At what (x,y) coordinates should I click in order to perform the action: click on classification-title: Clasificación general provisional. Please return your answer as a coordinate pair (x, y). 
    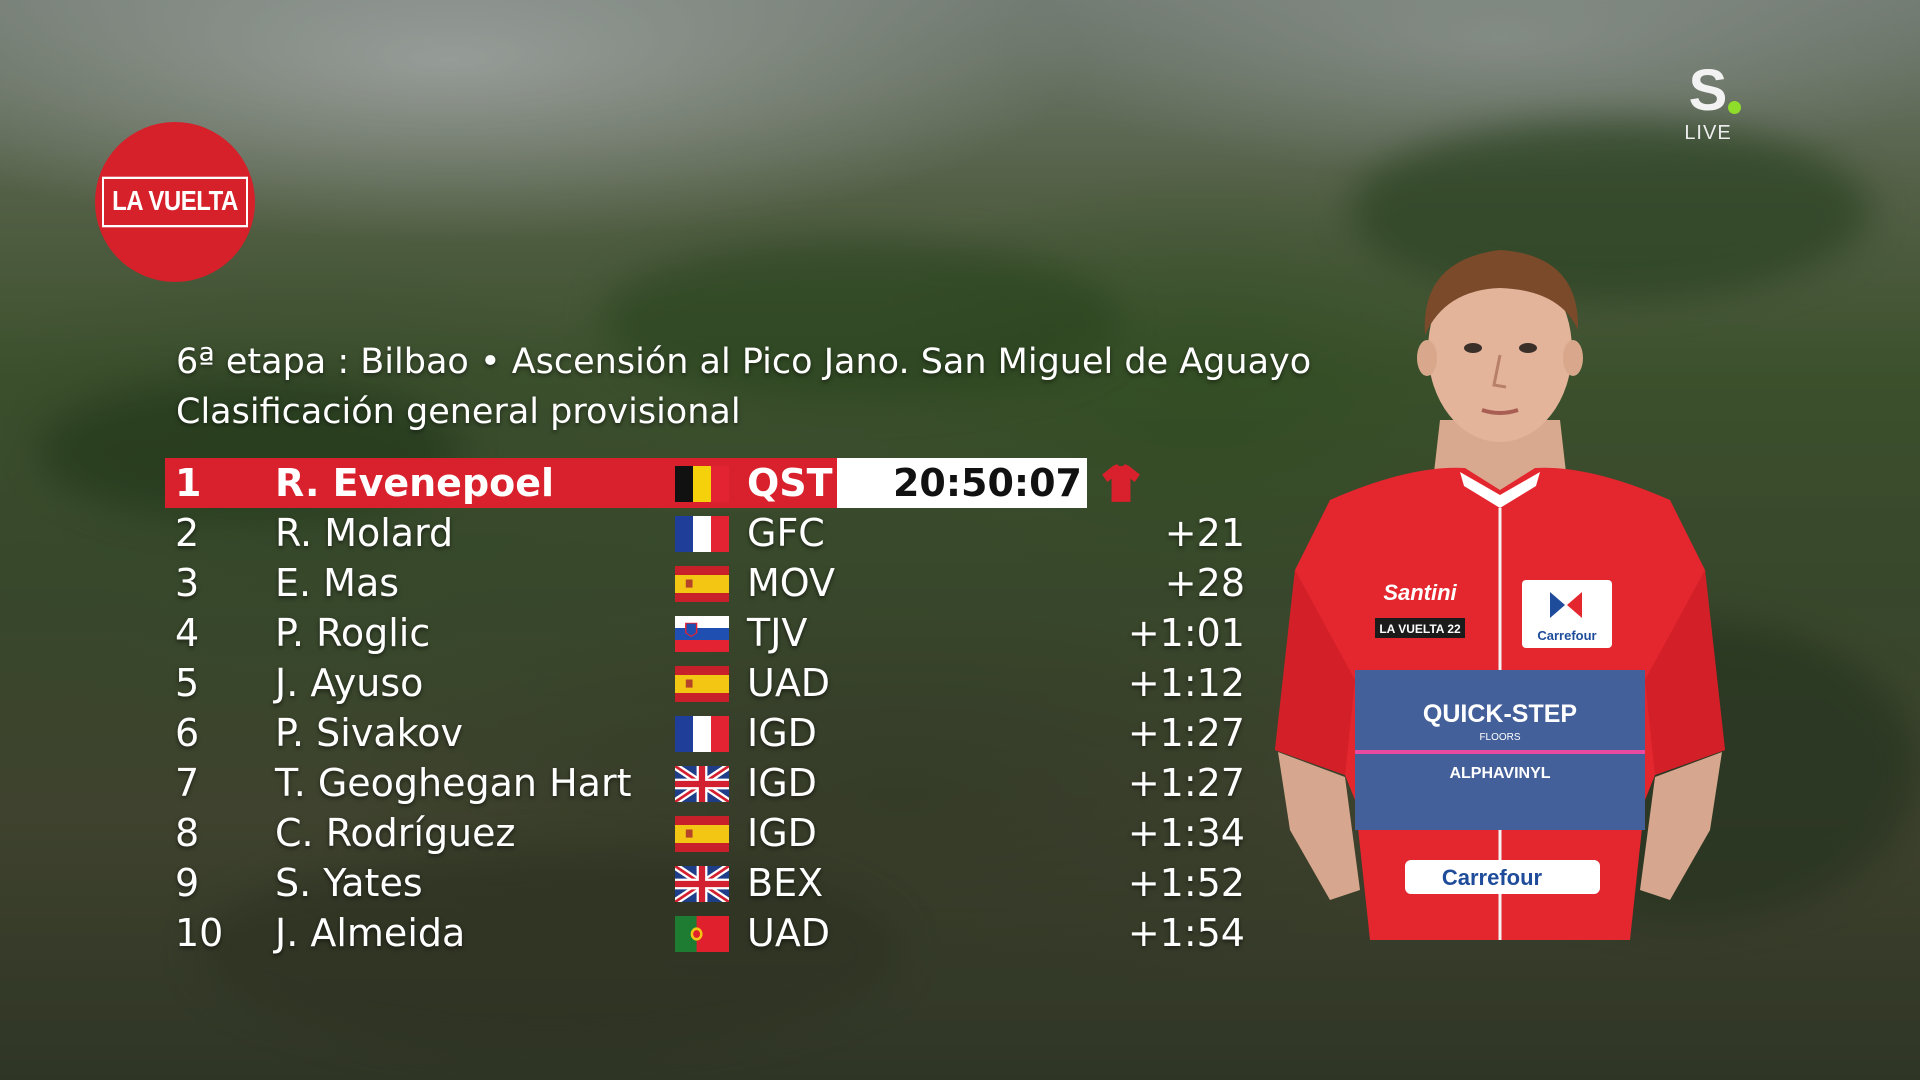
    Looking at the image, I should click on (458, 412).